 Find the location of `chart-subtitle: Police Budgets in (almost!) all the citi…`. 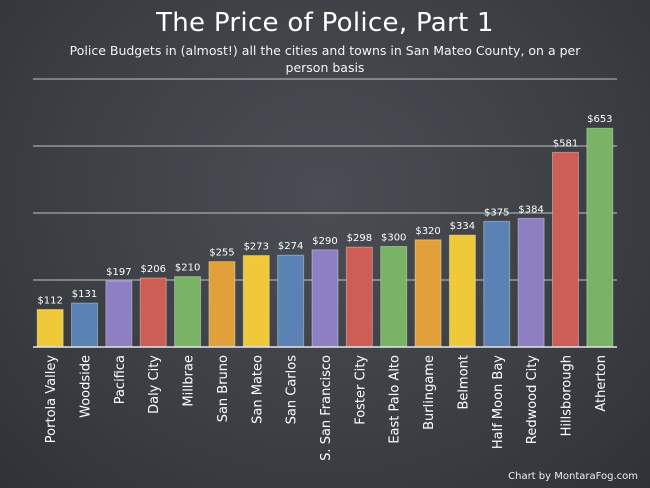

chart-subtitle: Police Budgets in (almost!) all the citi… is located at coordinates (325, 59).